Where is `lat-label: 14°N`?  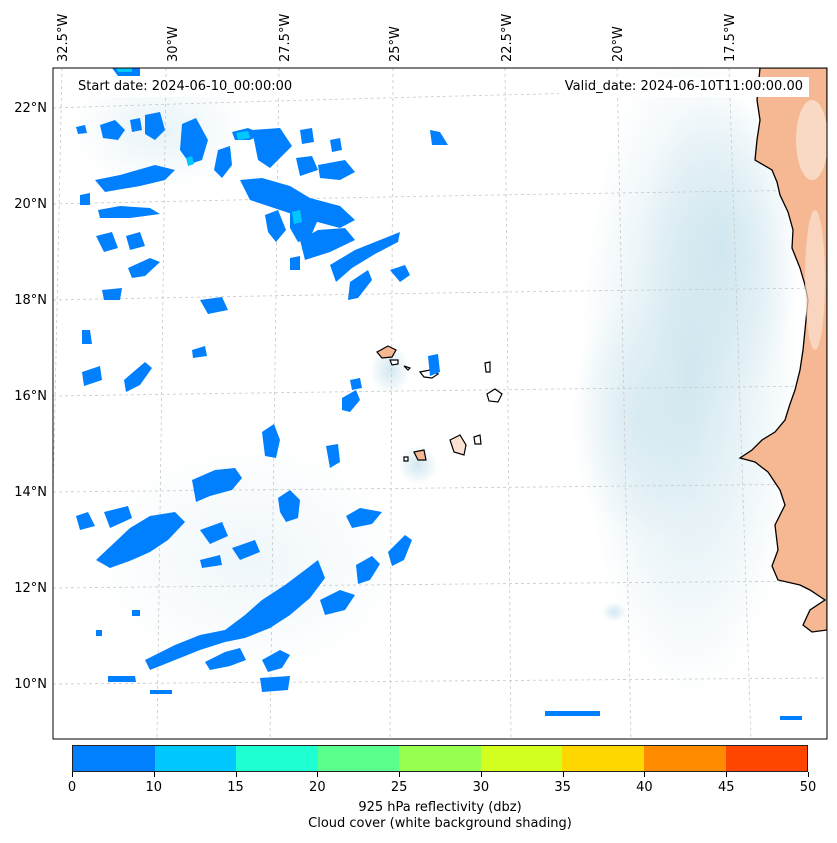
lat-label: 14°N is located at coordinates (30, 492).